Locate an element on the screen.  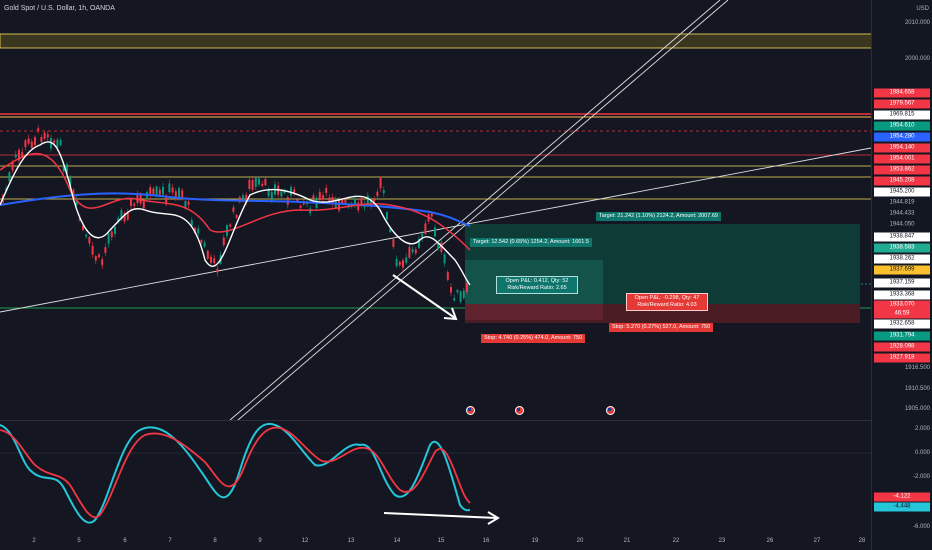
countdown-label: 46:59 is located at coordinates (902, 314).